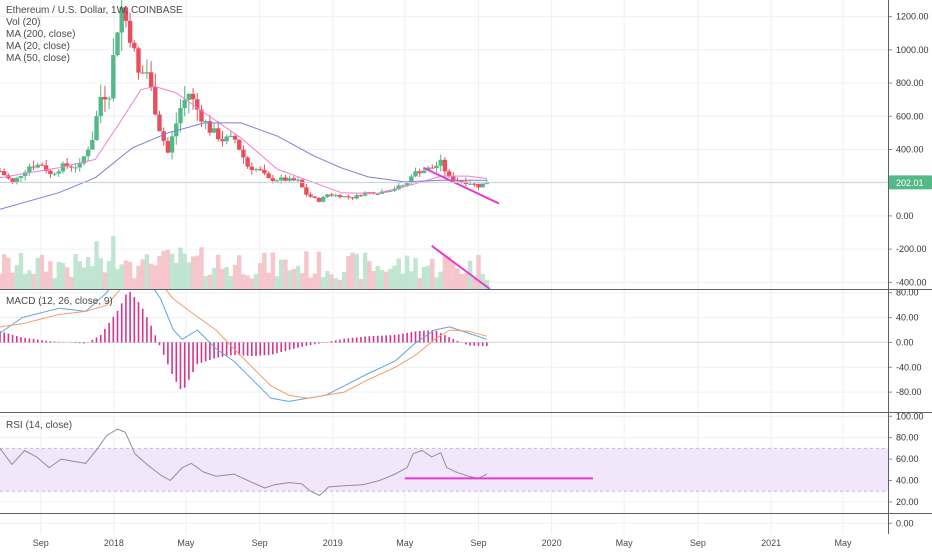 The width and height of the screenshot is (932, 555). Describe the element at coordinates (38, 46) in the screenshot. I see `indicator-label-ma20: MA (20, close)` at that location.